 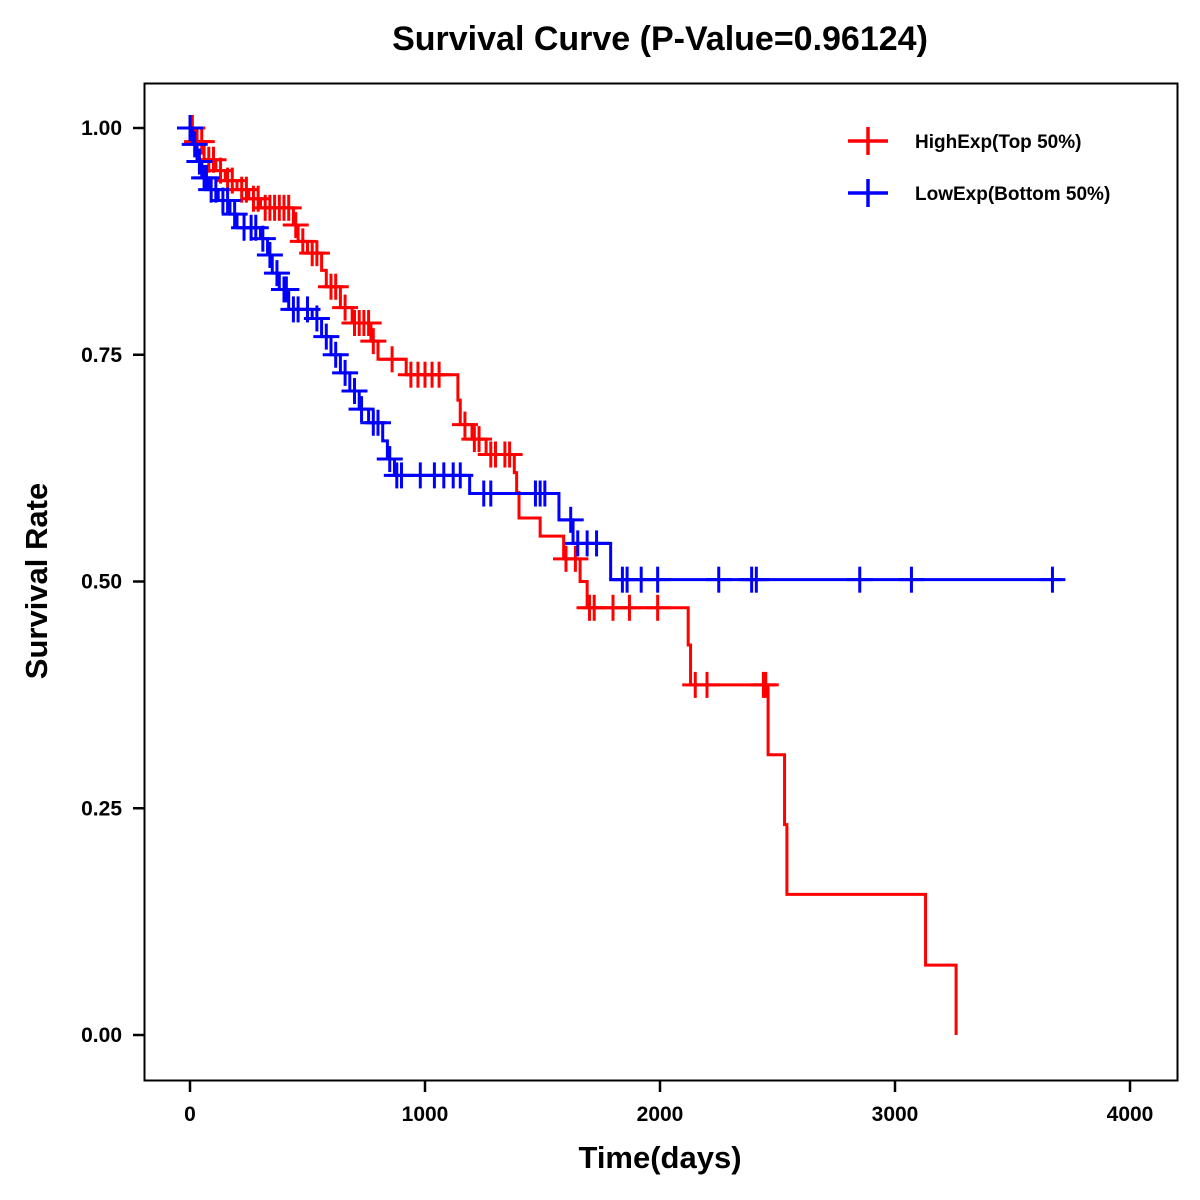 What do you see at coordinates (1130, 1114) in the screenshot?
I see `x-tick-label: 4000` at bounding box center [1130, 1114].